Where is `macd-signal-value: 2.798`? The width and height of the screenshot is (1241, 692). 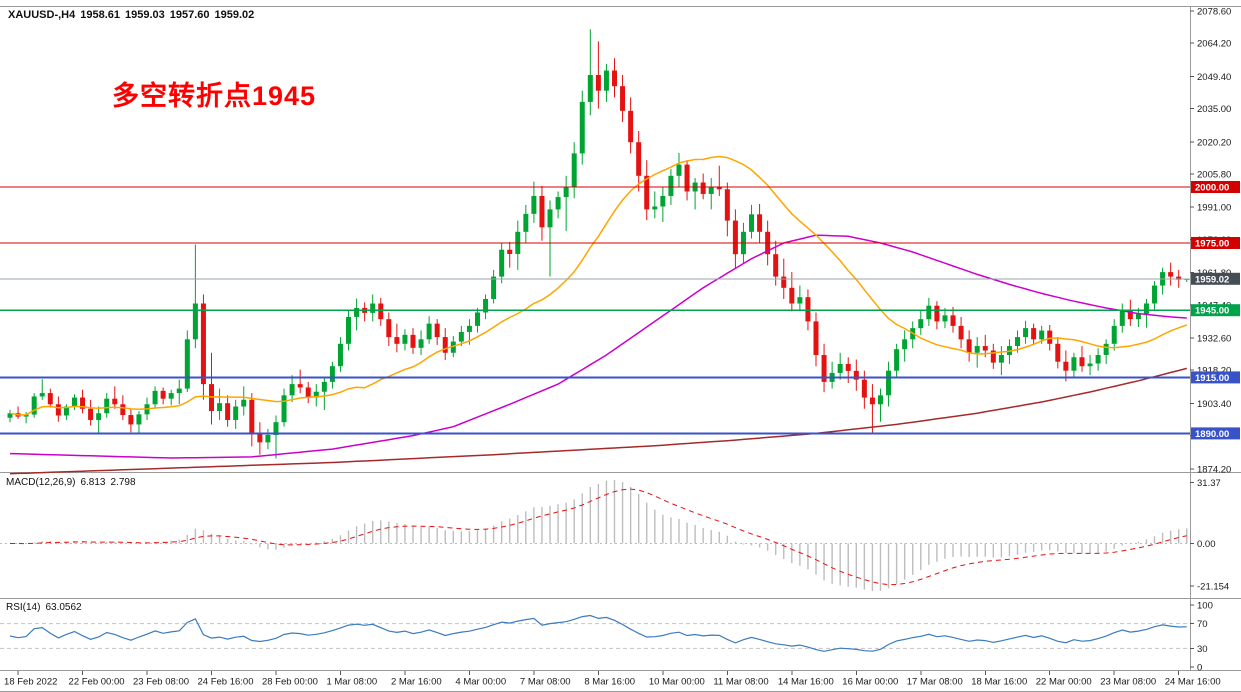
macd-signal-value: 2.798 is located at coordinates (123, 482).